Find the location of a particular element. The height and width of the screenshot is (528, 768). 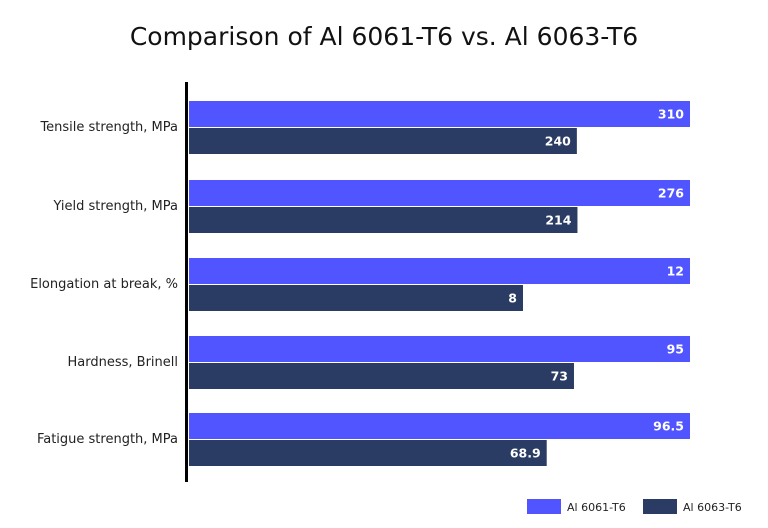

category-label: Yield strength, MPa is located at coordinates (115, 206).